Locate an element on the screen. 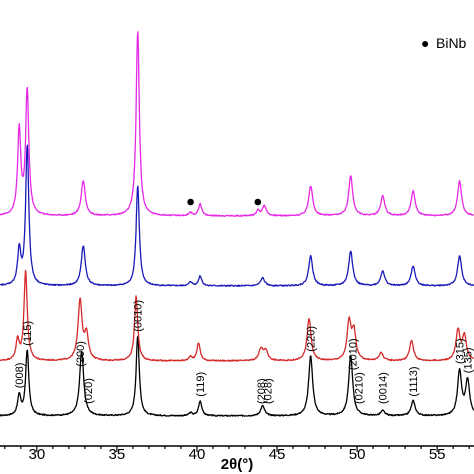  peak-label-15: (135) is located at coordinates (468, 361).